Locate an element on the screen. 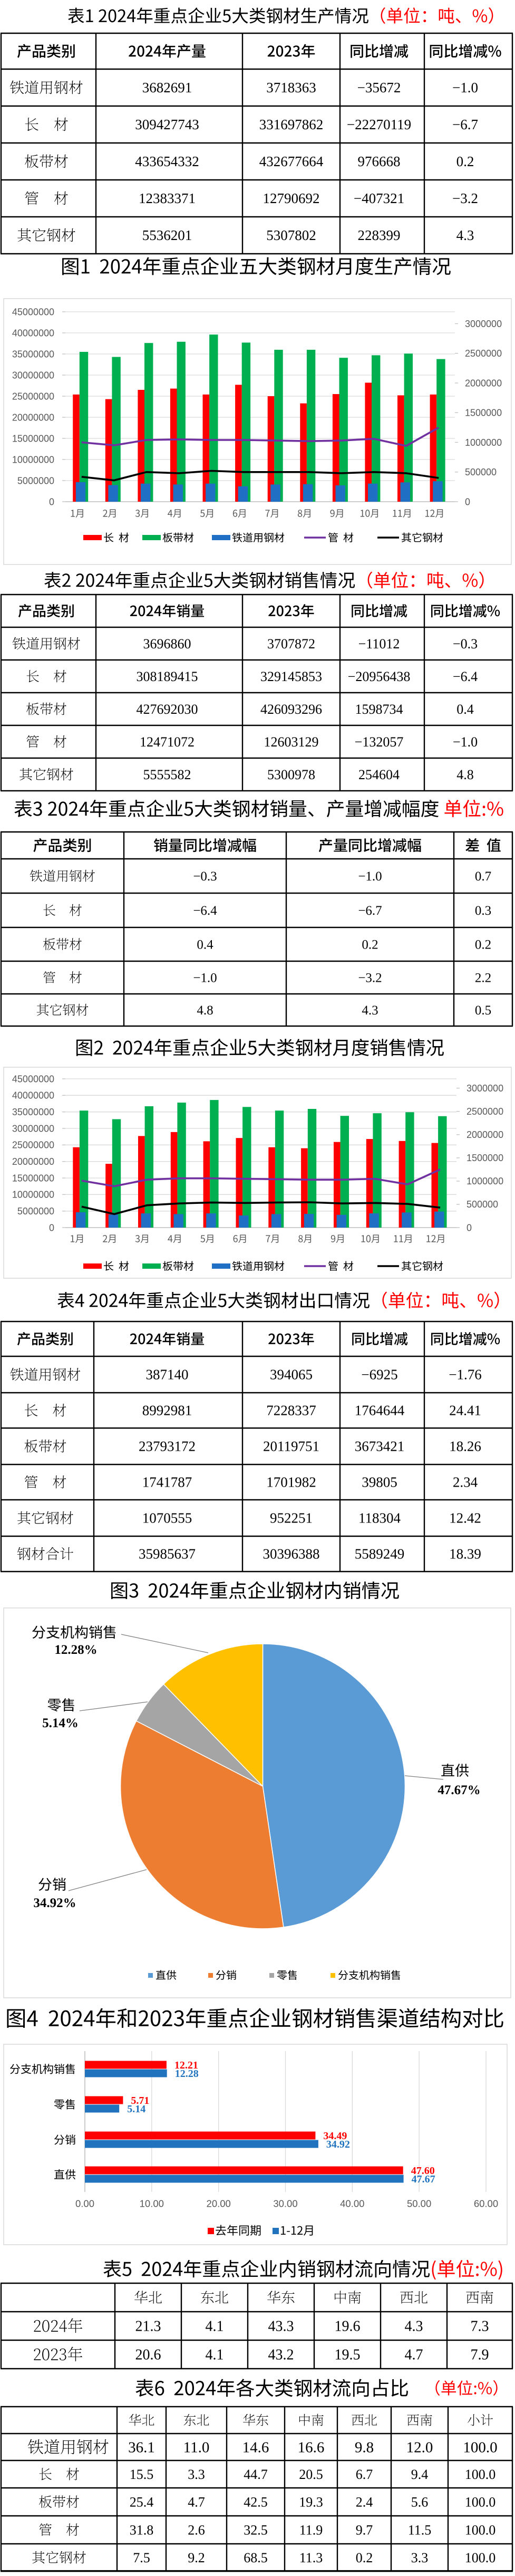 The width and height of the screenshot is (515, 2576). svg-text: 2.6 is located at coordinates (197, 2529).